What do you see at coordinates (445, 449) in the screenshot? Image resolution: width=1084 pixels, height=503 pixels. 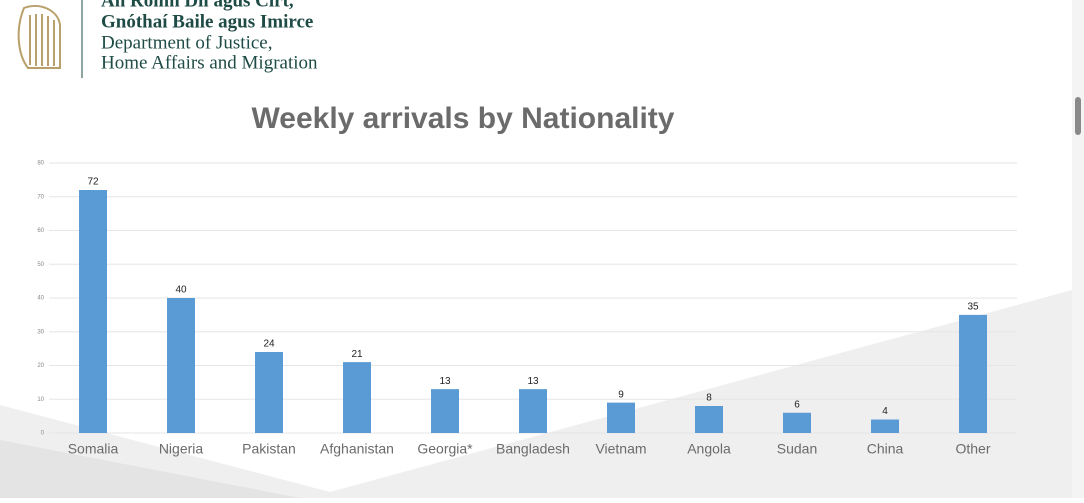 I see `x-tick-label: Georgia*` at bounding box center [445, 449].